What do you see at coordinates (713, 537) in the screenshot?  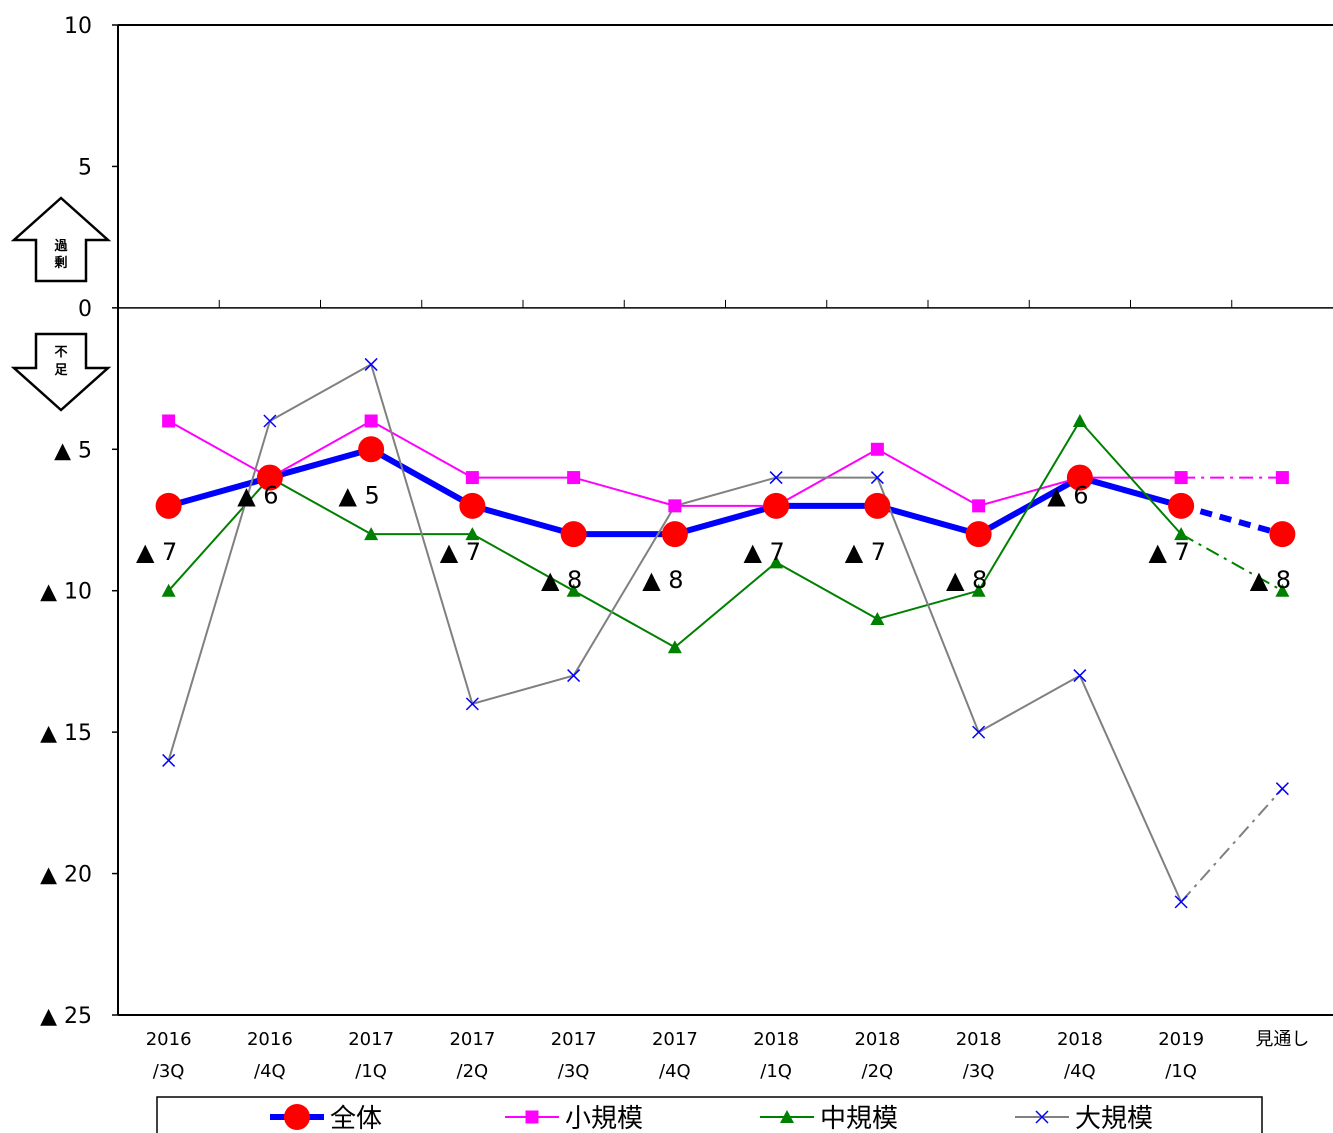 I see `data-labels-layer: ▲ 7 ▲ 6 ▲ 5 ▲ 7 ▲ 8 ▲ 8 ▲ 7 ▲ 7 ▲ 8 ▲ 6 ▲ 7 ▲ 8` at bounding box center [713, 537].